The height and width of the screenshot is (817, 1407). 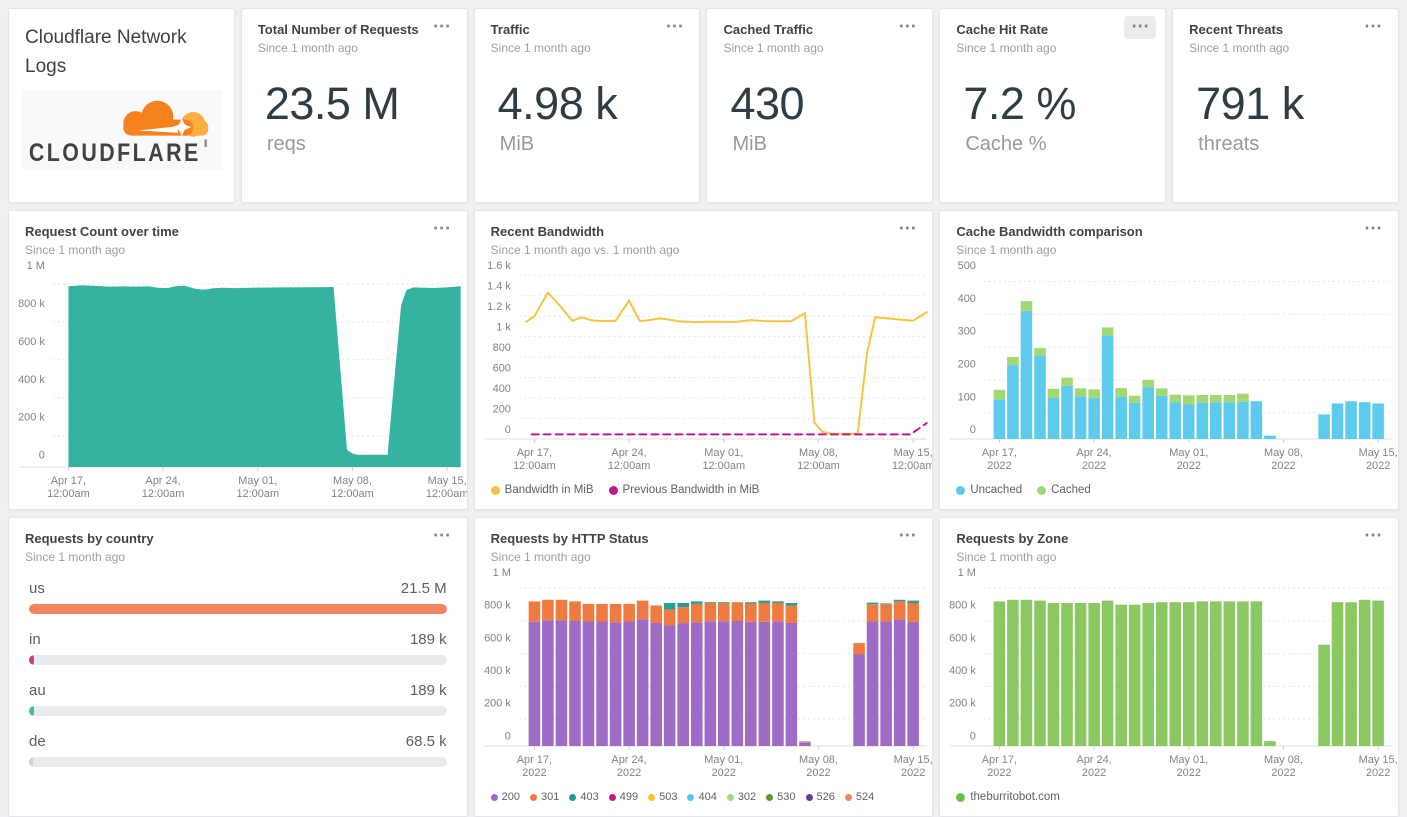 What do you see at coordinates (162, 481) in the screenshot?
I see `svg-text: Apr 24,` at bounding box center [162, 481].